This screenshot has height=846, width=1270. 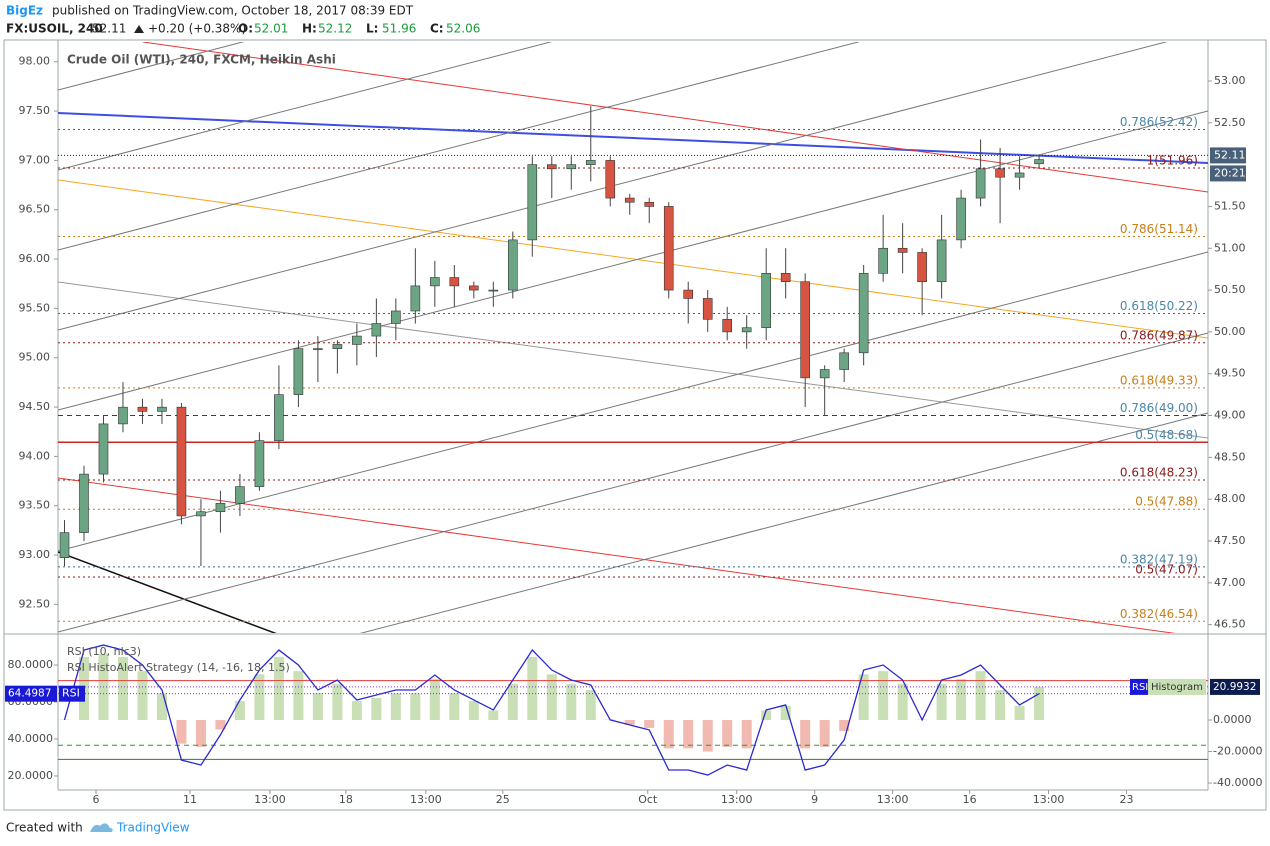 I want to click on fib-label: 0.382(46.54), so click(x=1159, y=614).